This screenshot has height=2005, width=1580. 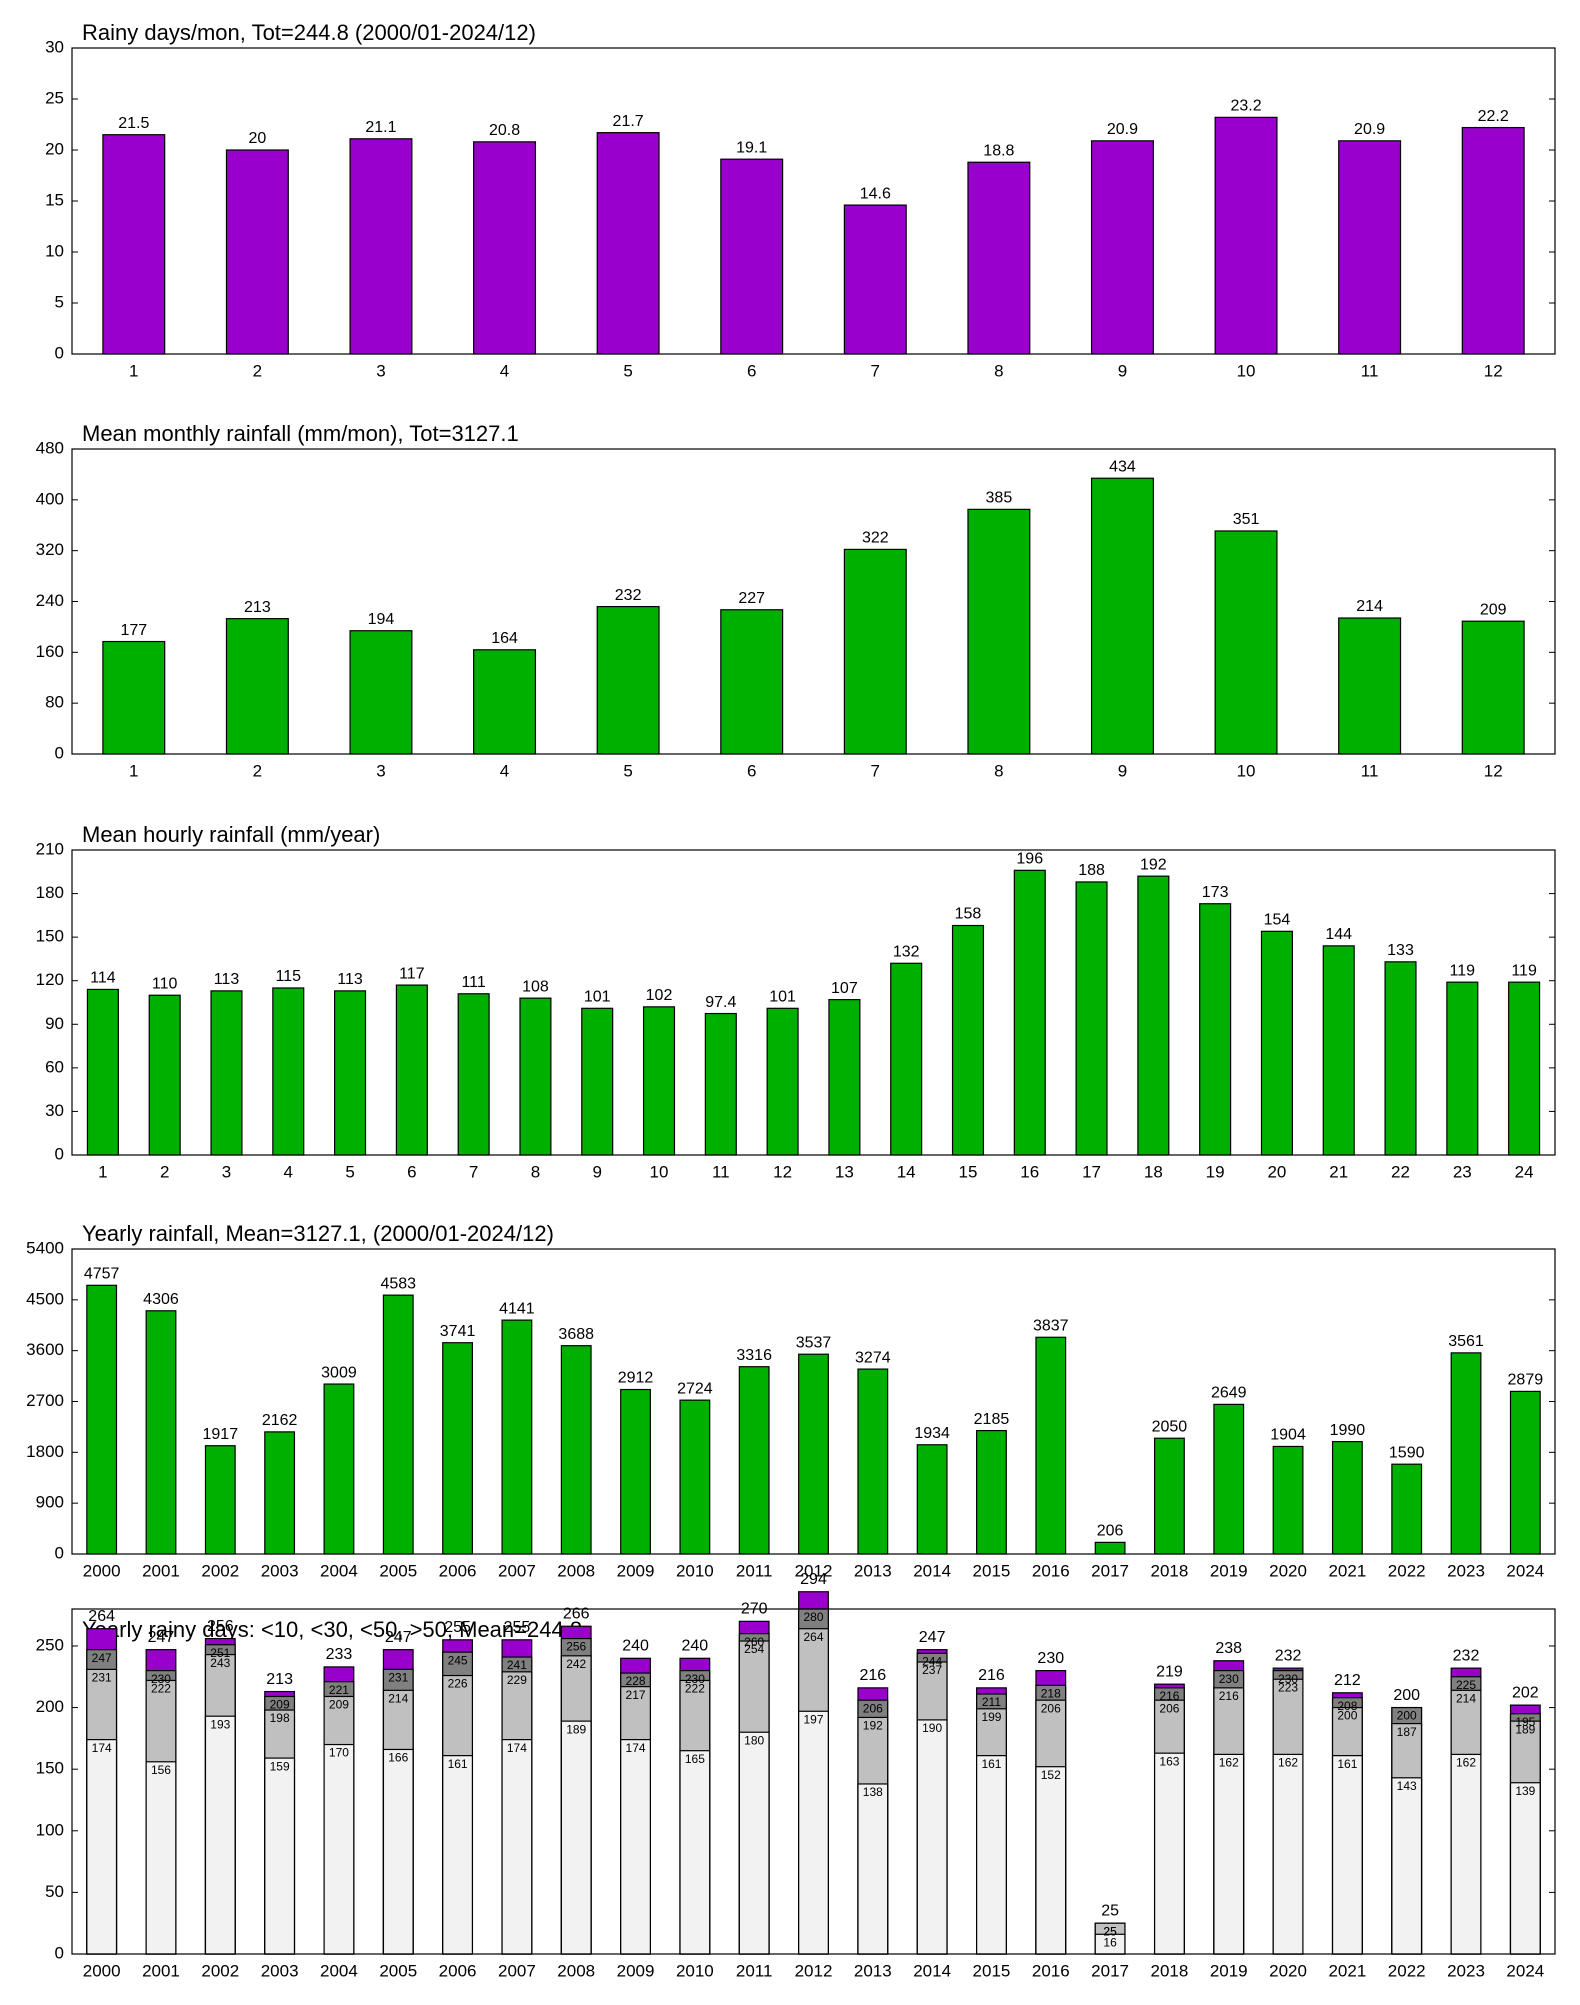 What do you see at coordinates (50, 1502) in the screenshot?
I see `y-tick-label: 900` at bounding box center [50, 1502].